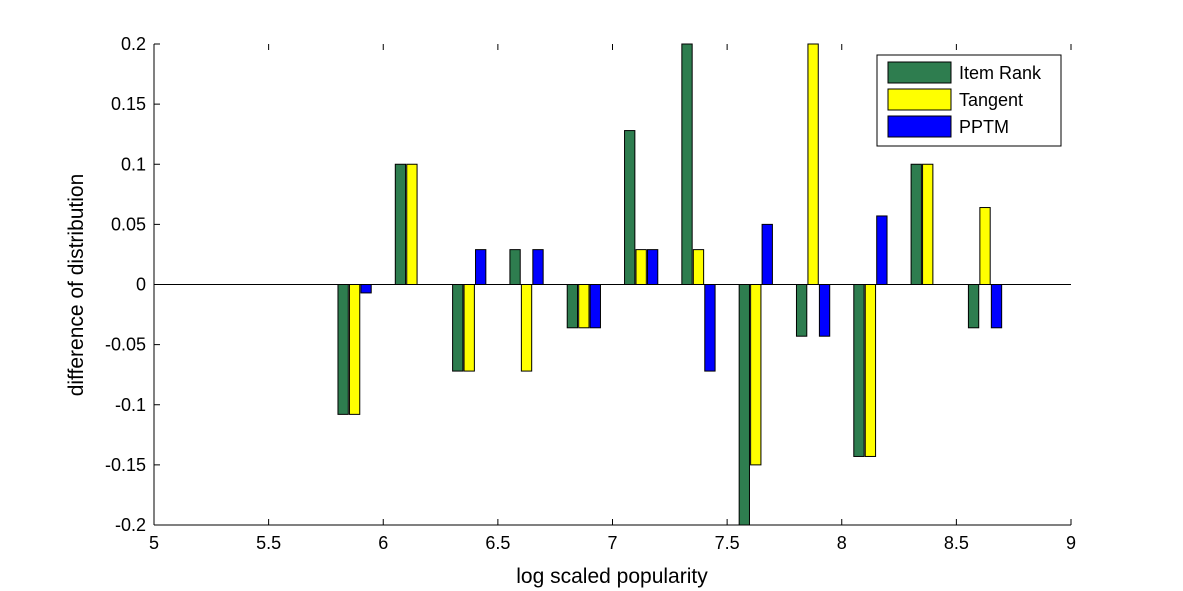 The width and height of the screenshot is (1183, 591). I want to click on x-tick-label: 9, so click(1071, 543).